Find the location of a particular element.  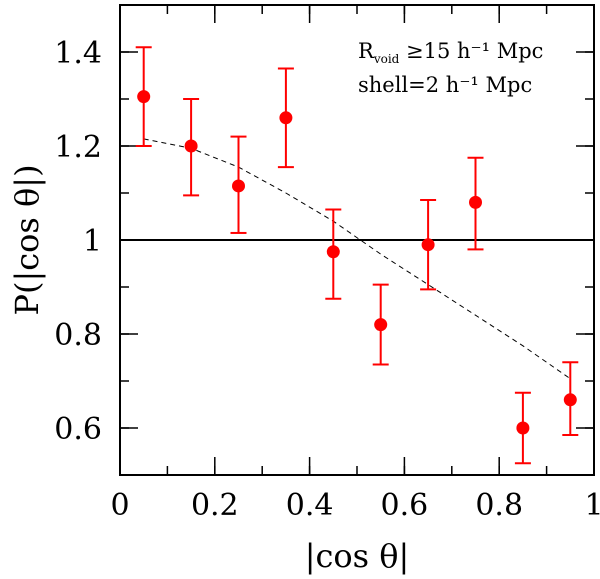

annotation-rvoid: Rvoid ≥15 h⁻¹ Mpc is located at coordinates (450, 52).